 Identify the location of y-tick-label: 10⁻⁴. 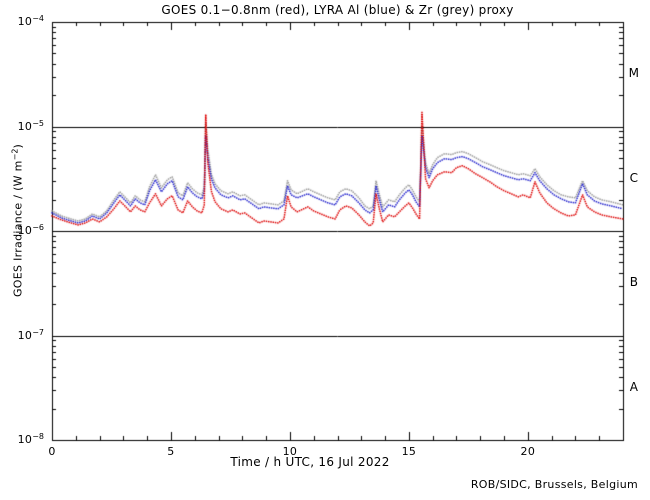
(30, 21).